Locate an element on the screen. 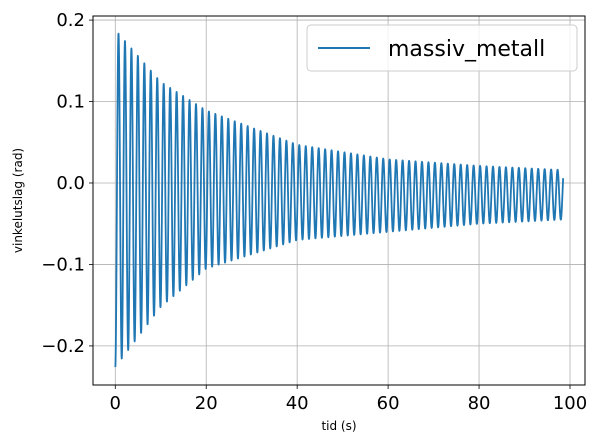 The width and height of the screenshot is (603, 443). y-tick-label: 0.1 is located at coordinates (70, 102).